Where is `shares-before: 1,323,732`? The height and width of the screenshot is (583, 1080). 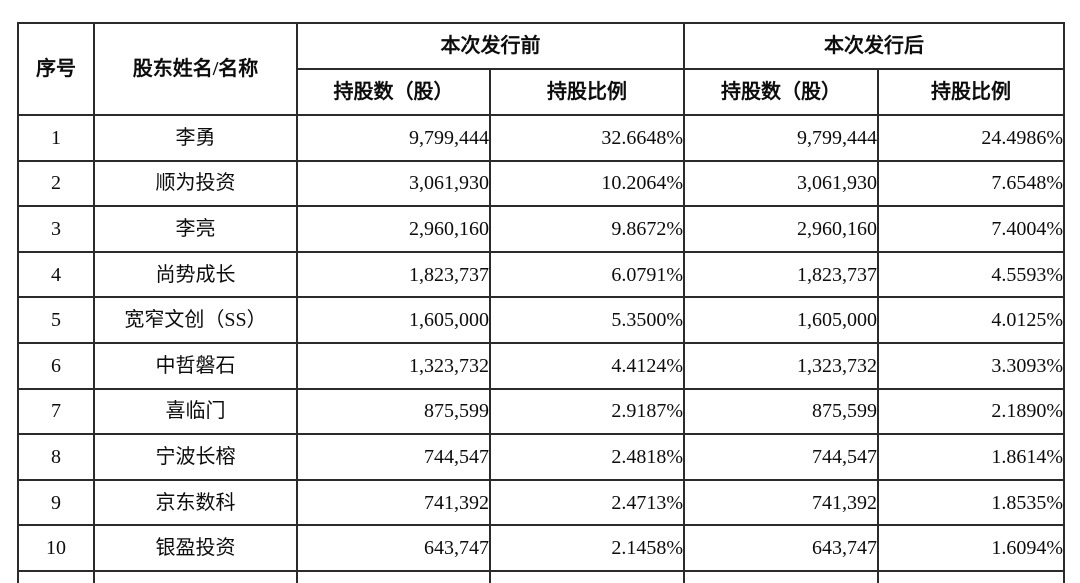
shares-before: 1,323,732 is located at coordinates (393, 365).